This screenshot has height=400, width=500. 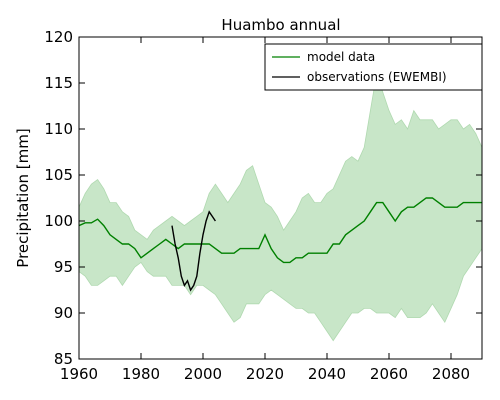 I want to click on y-tick-label: 120, so click(x=58, y=37).